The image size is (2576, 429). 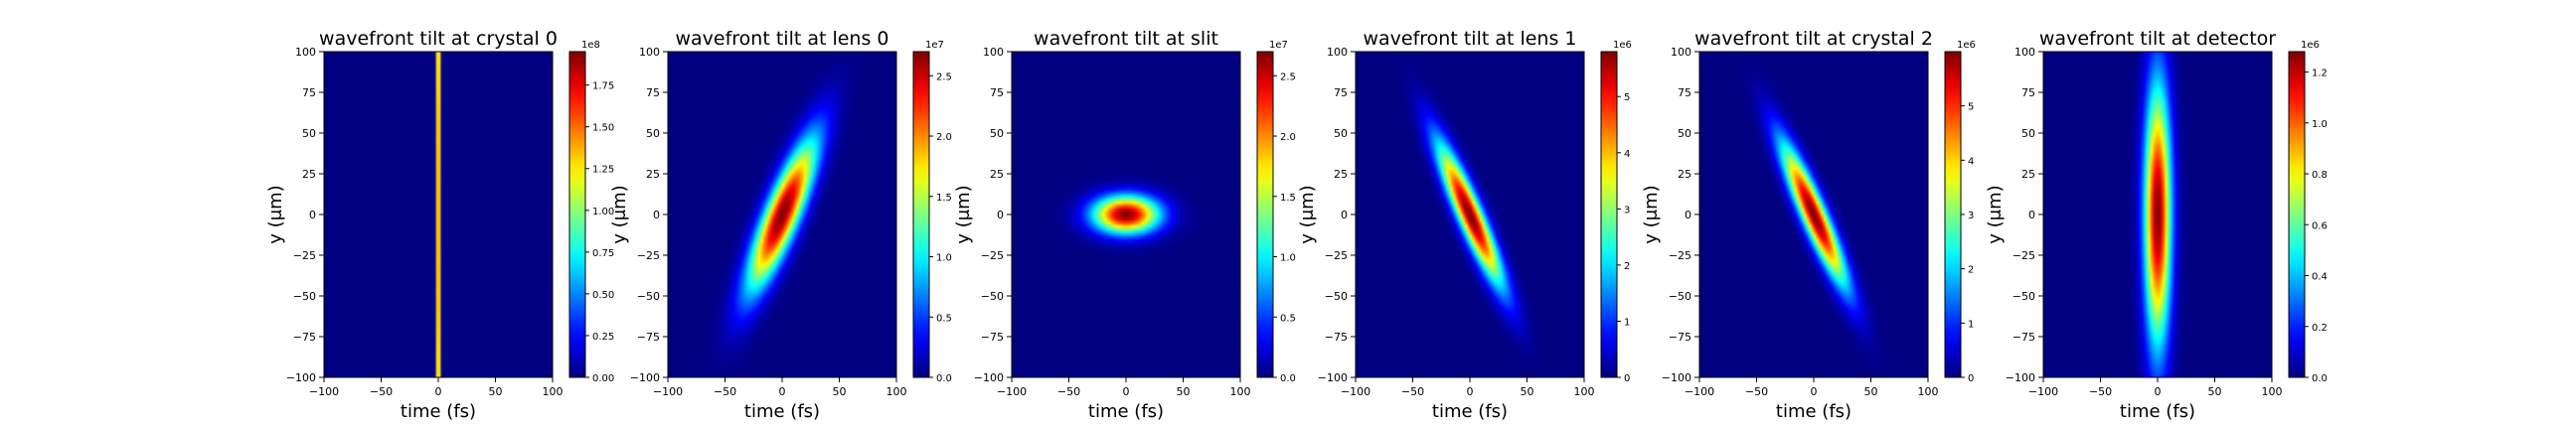 What do you see at coordinates (1971, 271) in the screenshot?
I see `colorbar-tick-label: 2` at bounding box center [1971, 271].